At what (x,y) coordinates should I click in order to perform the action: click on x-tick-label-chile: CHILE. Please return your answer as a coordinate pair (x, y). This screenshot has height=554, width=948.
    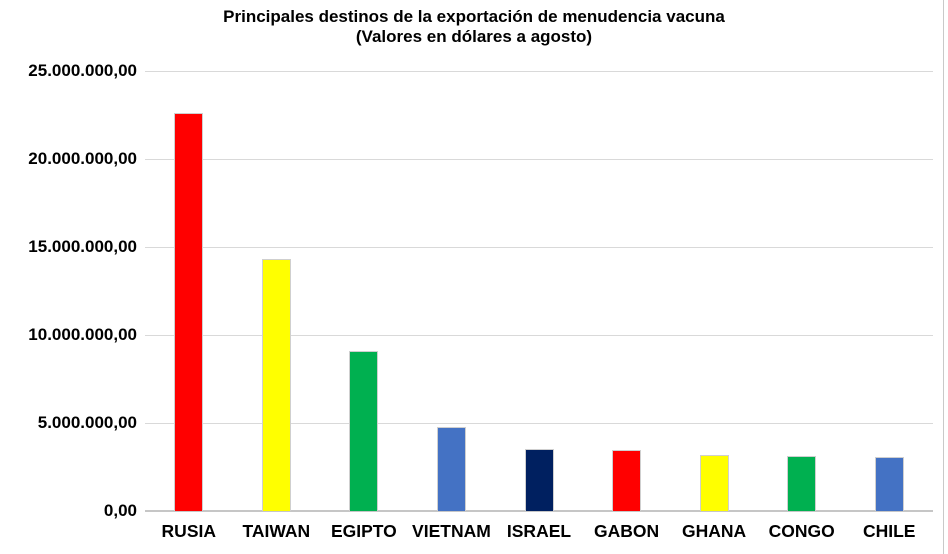
    Looking at the image, I should click on (889, 531).